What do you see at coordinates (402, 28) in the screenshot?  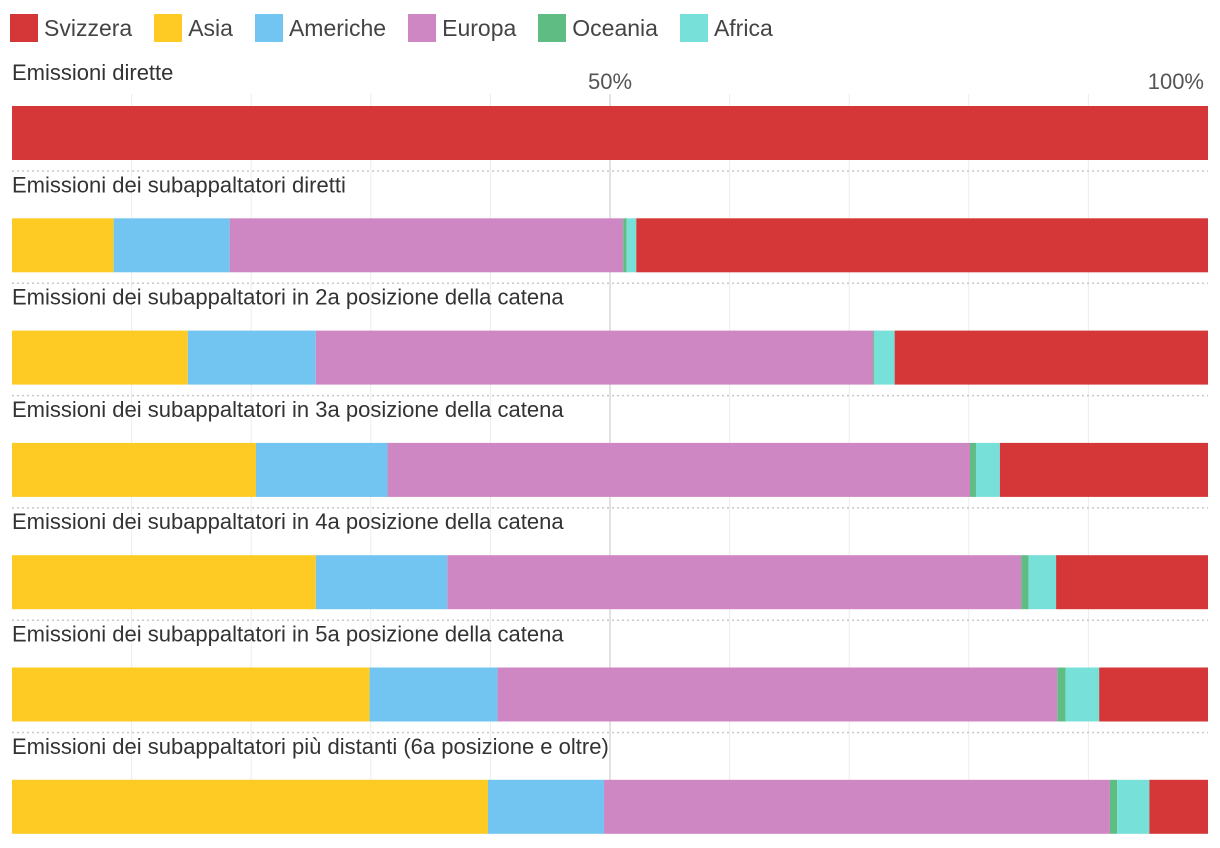 I see `legend: Svizzera Asia Americhe Europa Oceania Africa` at bounding box center [402, 28].